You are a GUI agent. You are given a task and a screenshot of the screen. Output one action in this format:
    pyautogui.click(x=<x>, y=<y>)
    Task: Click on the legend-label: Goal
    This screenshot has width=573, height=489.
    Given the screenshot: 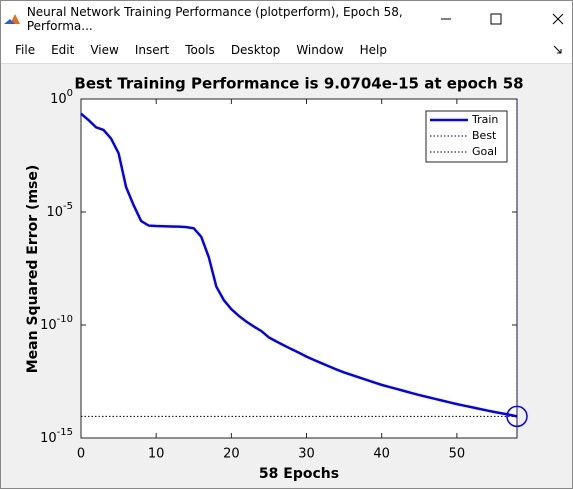 What is the action you would take?
    pyautogui.click(x=484, y=151)
    